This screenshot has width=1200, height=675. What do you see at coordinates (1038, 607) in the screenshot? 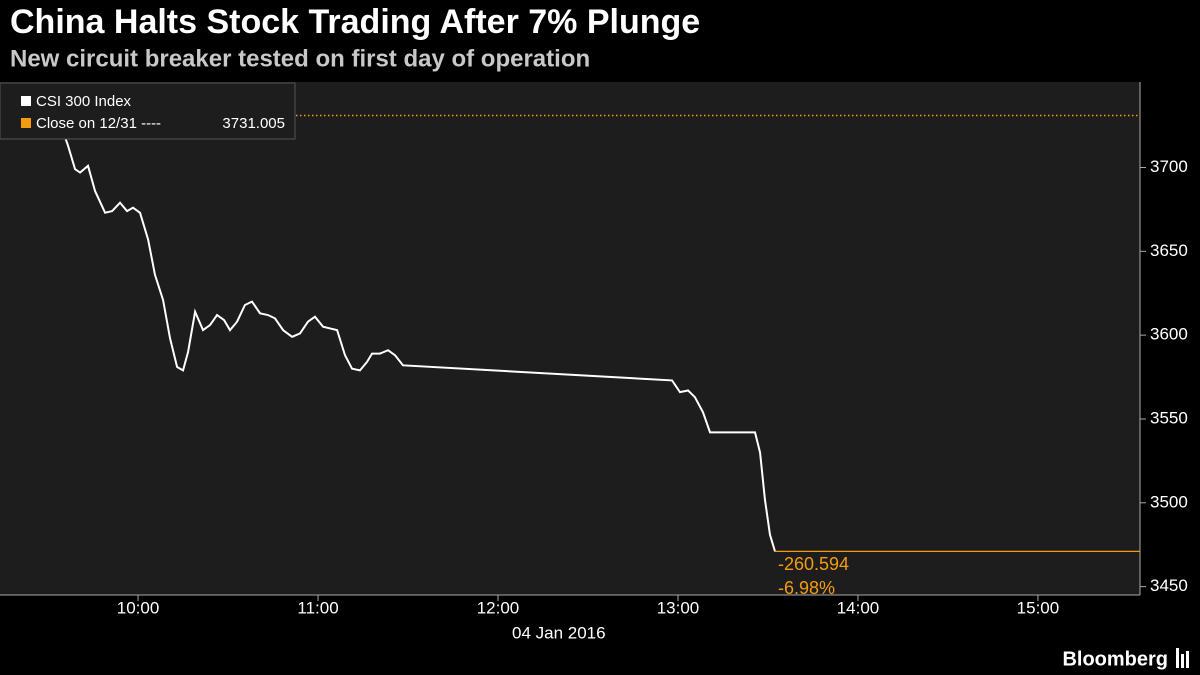
I see `x-tick-label: 15:00` at bounding box center [1038, 607].